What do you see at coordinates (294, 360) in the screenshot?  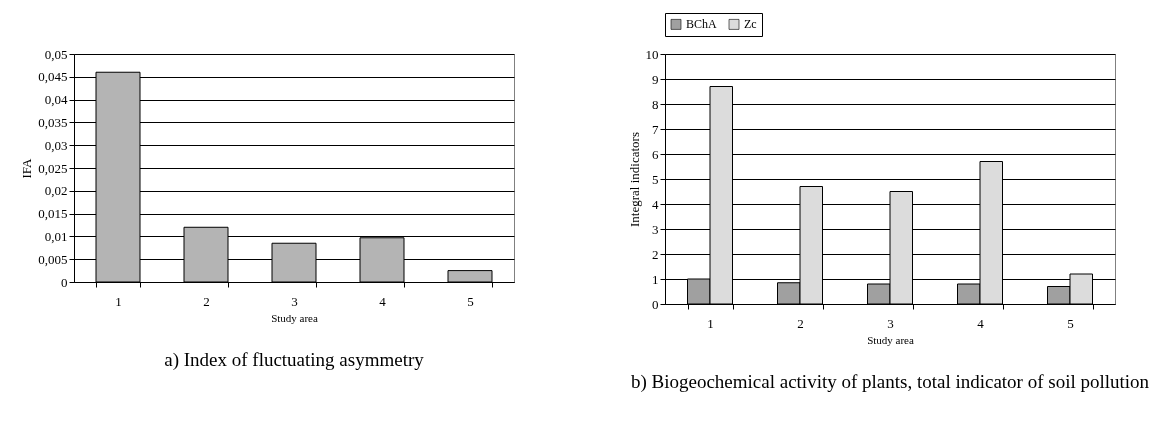 I see `text: a) Index of fluctuating asymmetry` at bounding box center [294, 360].